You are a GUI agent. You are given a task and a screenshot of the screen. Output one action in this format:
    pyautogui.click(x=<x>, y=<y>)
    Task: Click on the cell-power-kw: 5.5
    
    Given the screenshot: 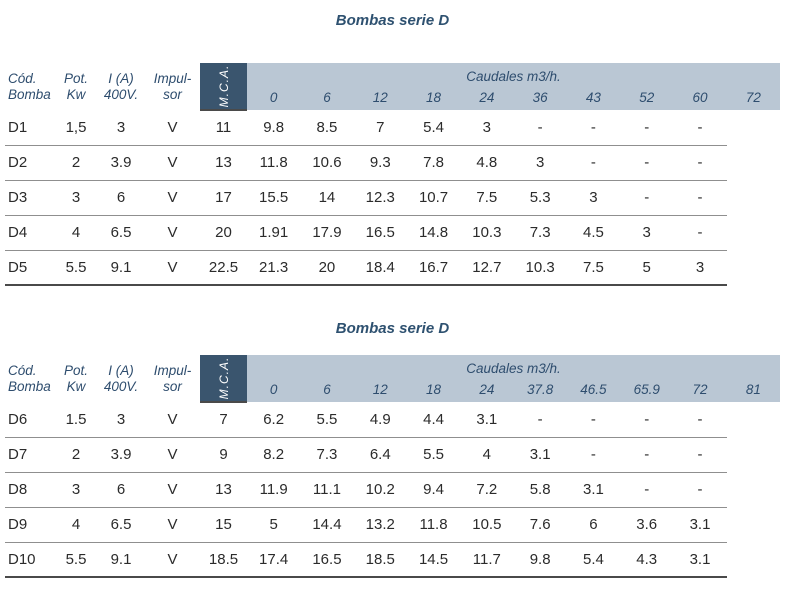 What is the action you would take?
    pyautogui.click(x=76, y=560)
    